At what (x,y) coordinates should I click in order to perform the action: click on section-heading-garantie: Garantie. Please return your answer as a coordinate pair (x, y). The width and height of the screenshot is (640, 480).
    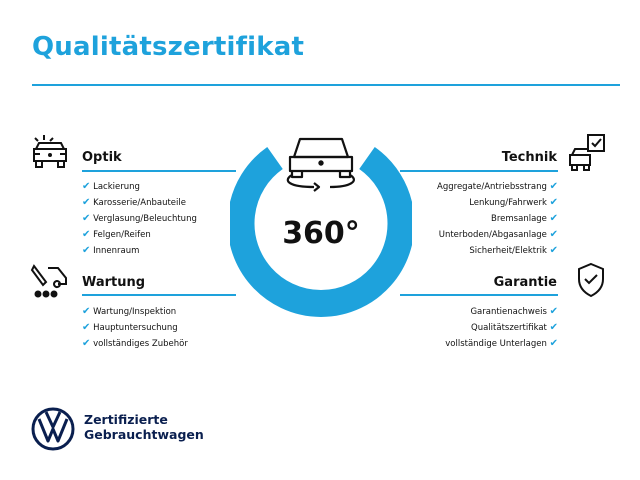
    Looking at the image, I should click on (525, 282).